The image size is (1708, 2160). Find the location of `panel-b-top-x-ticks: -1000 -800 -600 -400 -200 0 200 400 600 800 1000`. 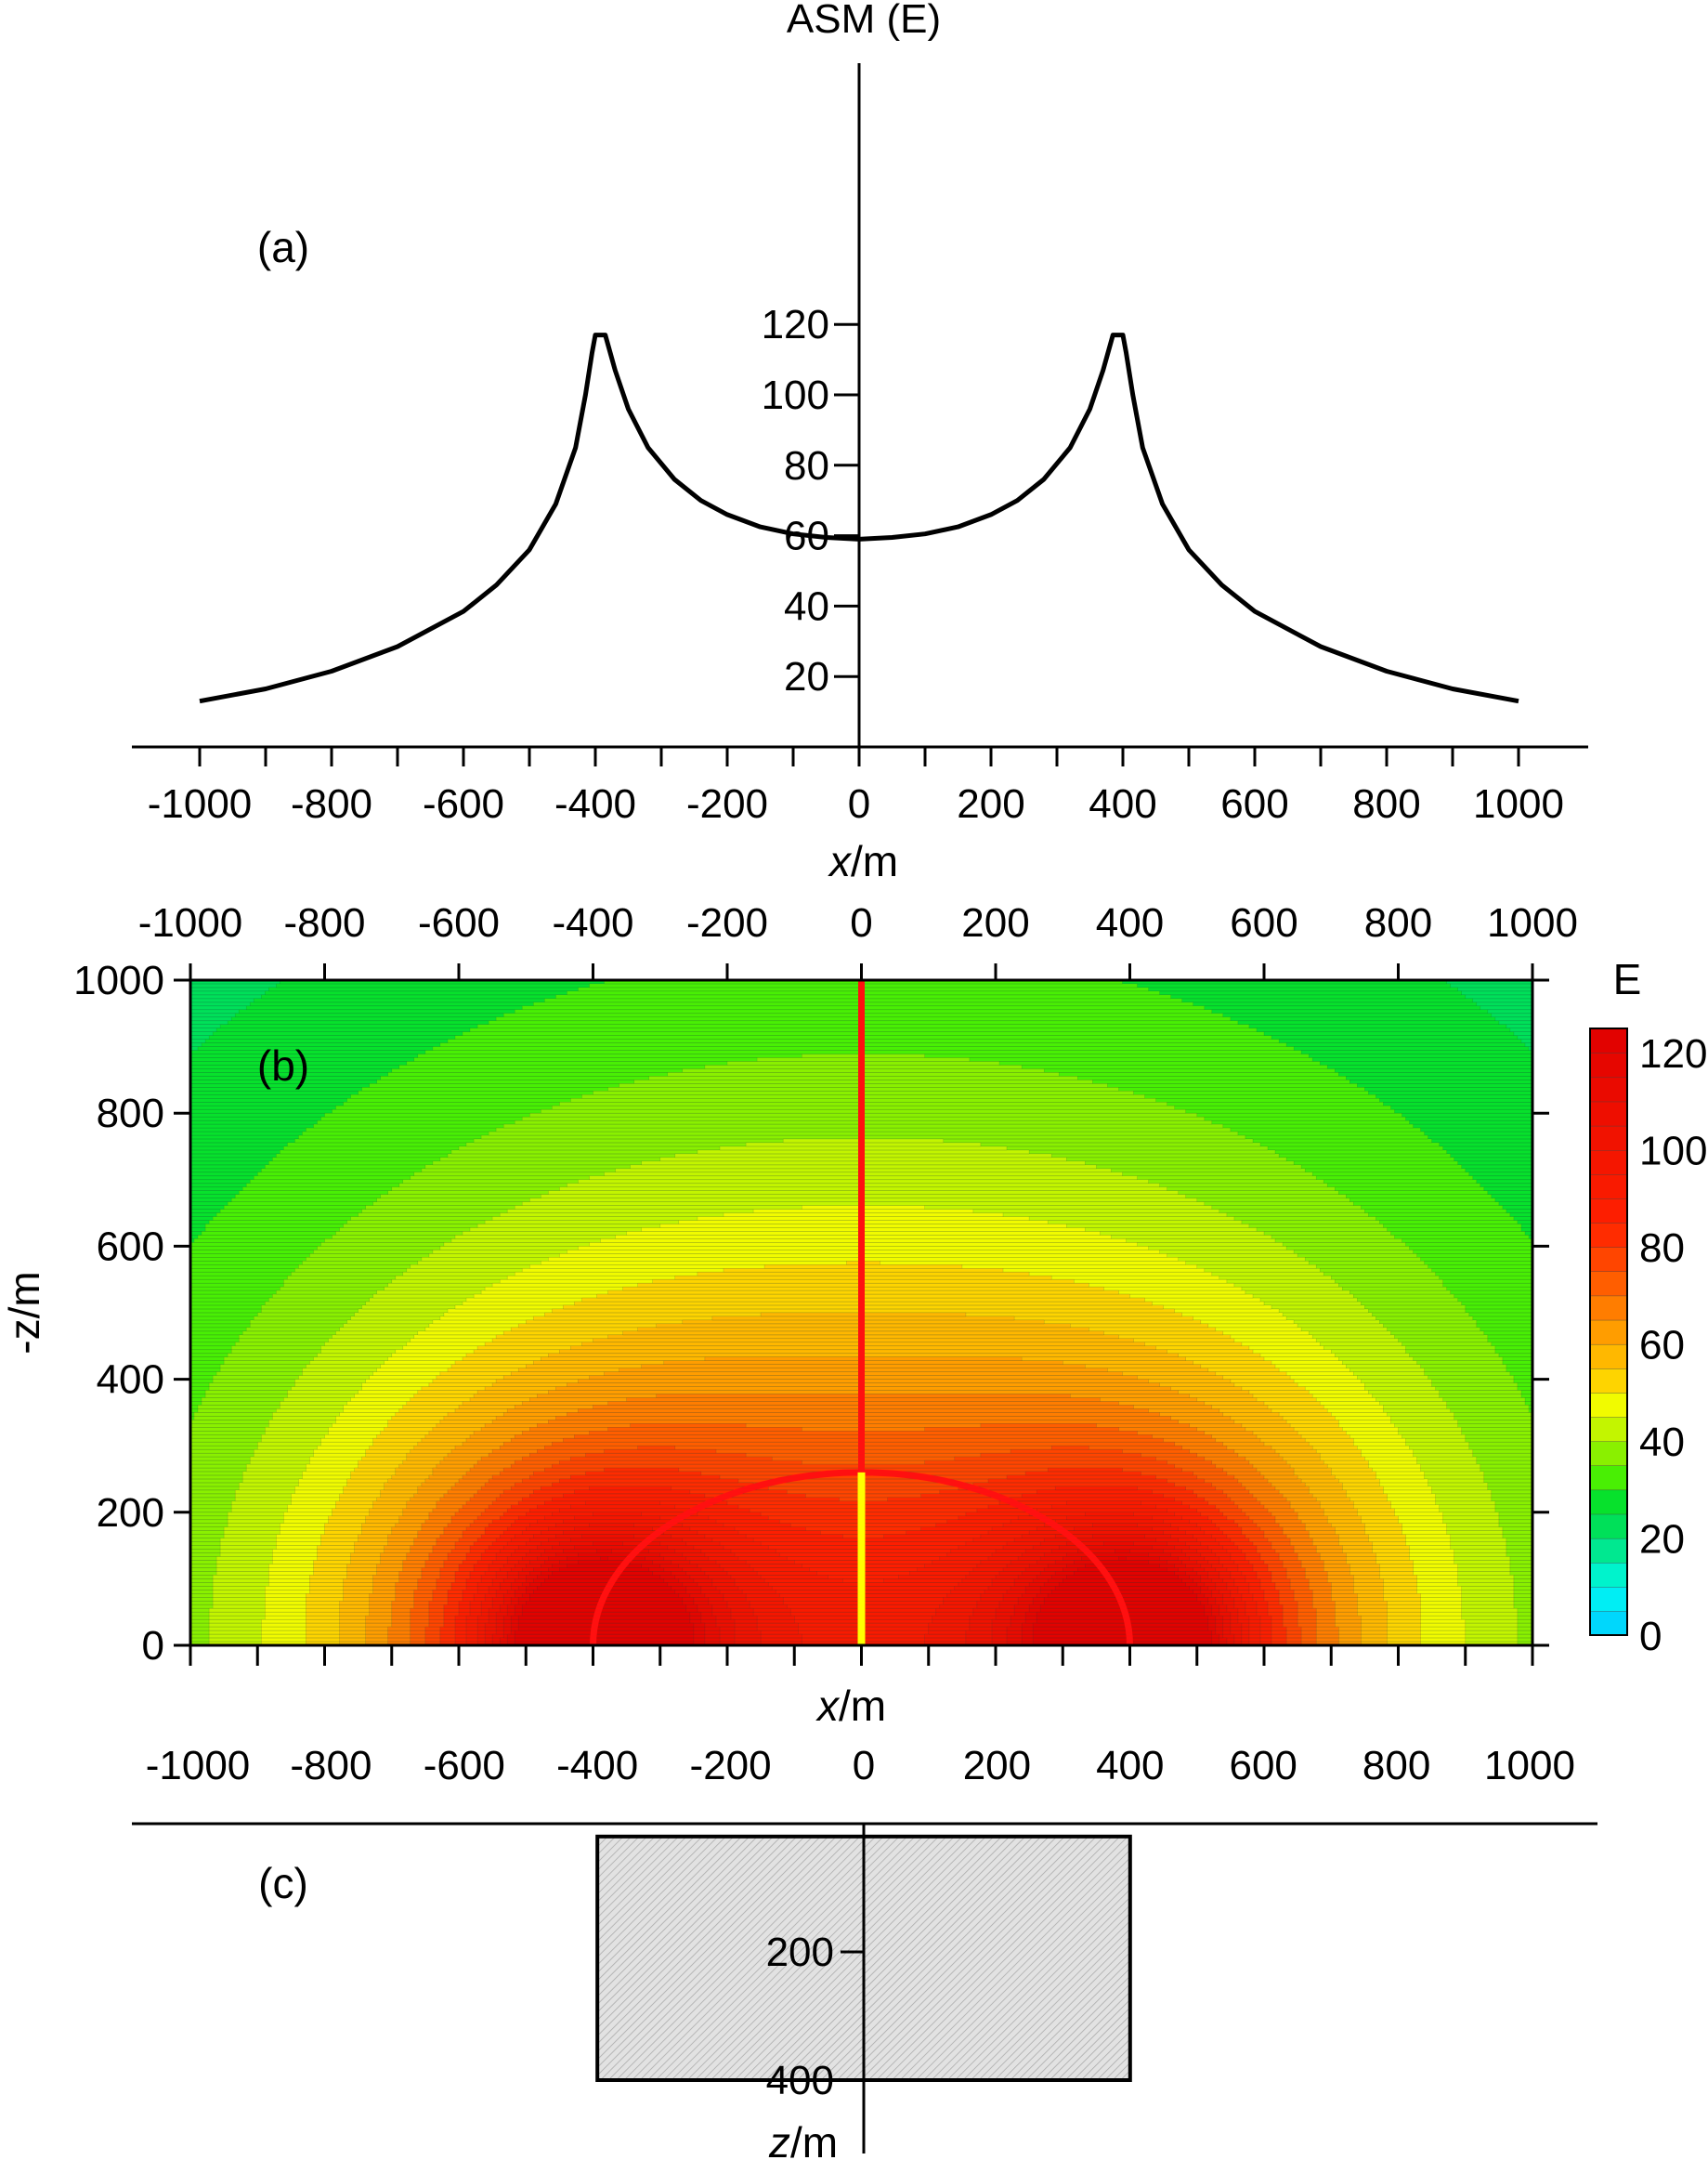

panel-b-top-x-ticks: -1000 -800 -600 -400 -200 0 200 400 600 800 1000 is located at coordinates (858, 940).